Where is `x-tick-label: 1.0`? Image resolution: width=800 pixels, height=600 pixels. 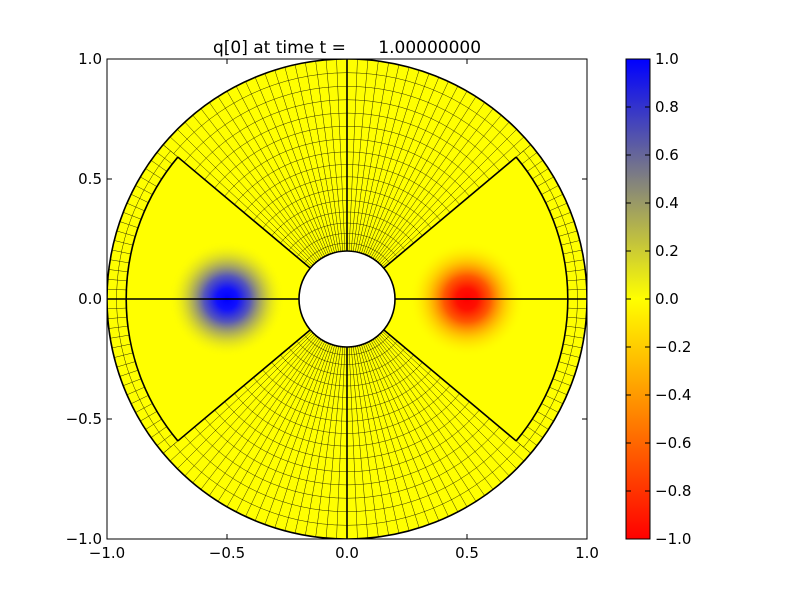 x-tick-label: 1.0 is located at coordinates (587, 553).